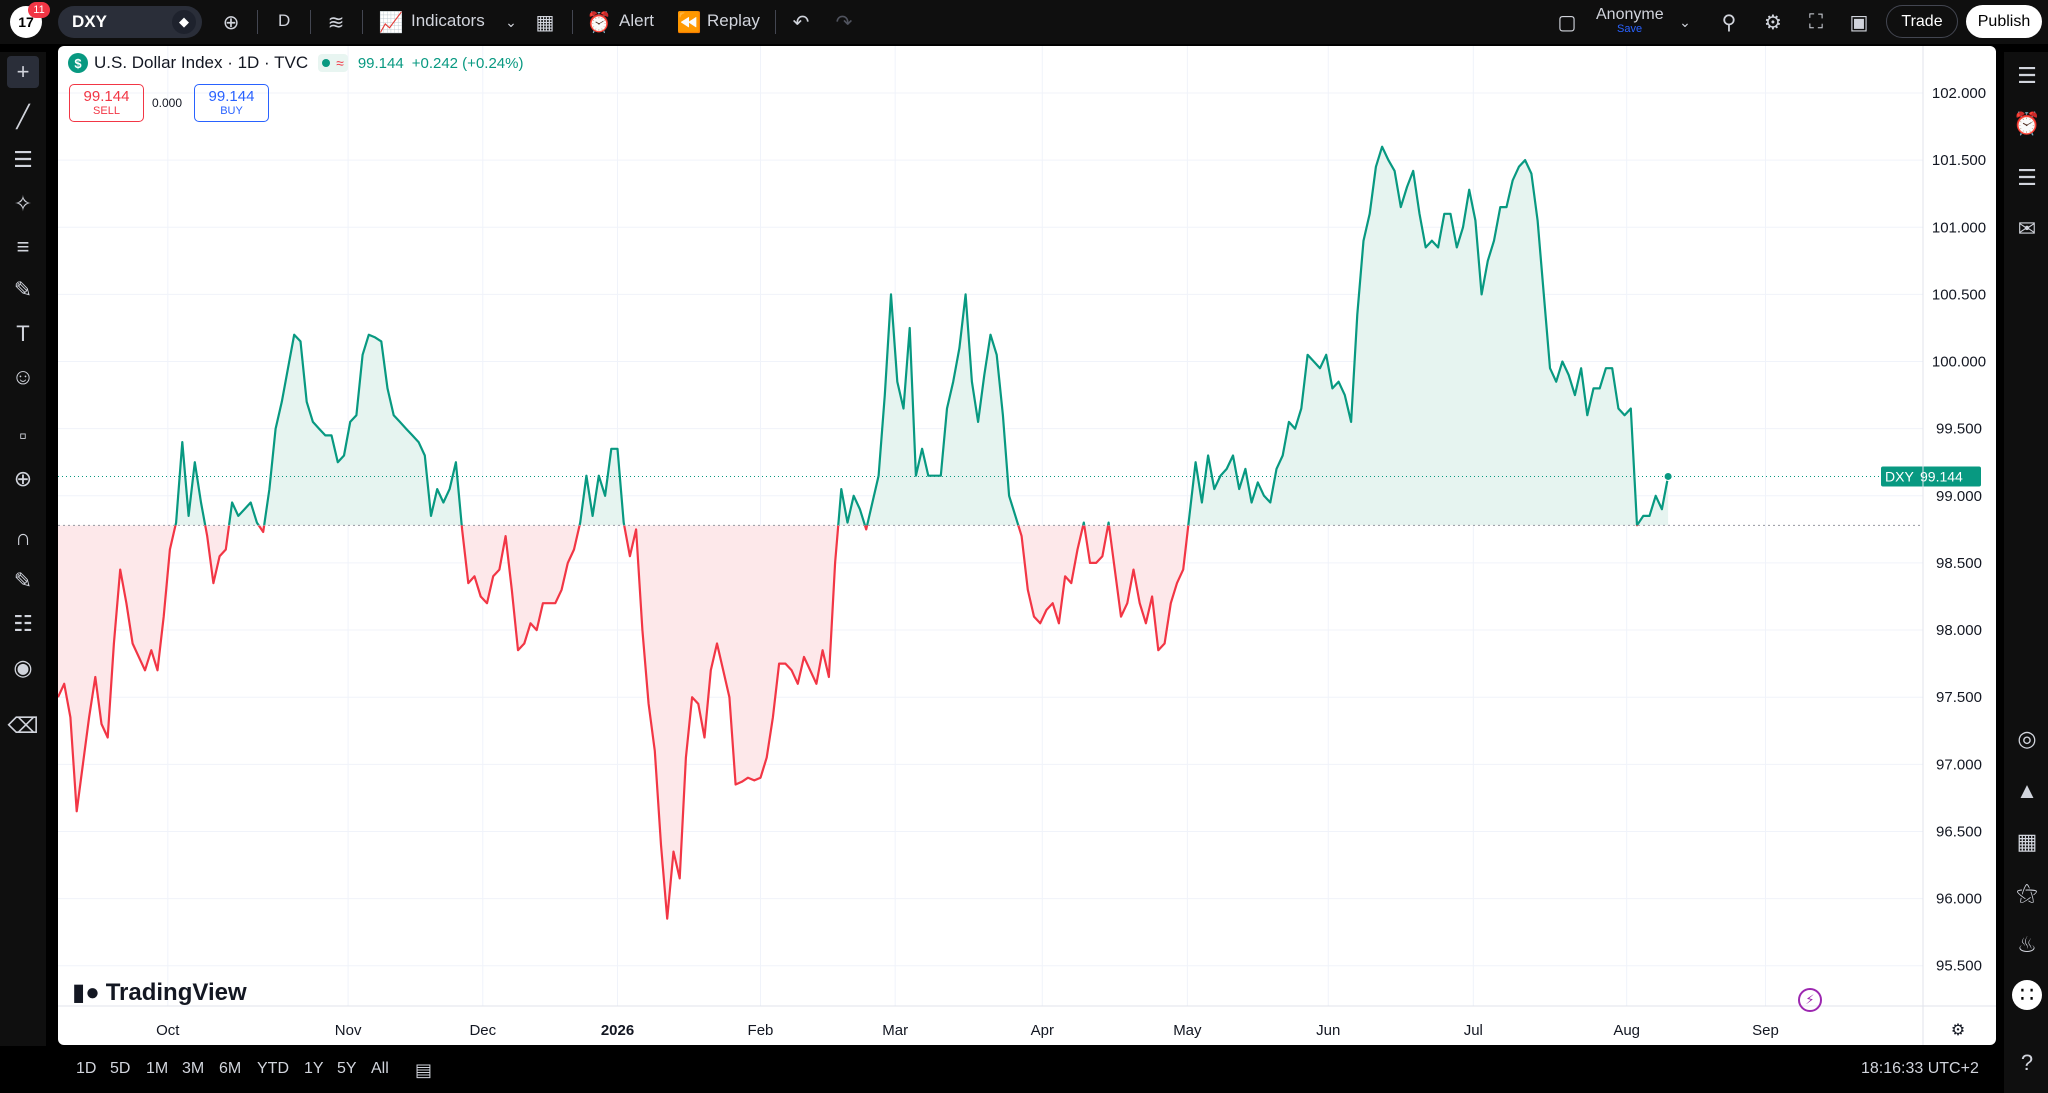 Image resolution: width=2048 pixels, height=1093 pixels. Describe the element at coordinates (1668, 476) in the screenshot. I see `last-price-dot` at that location.